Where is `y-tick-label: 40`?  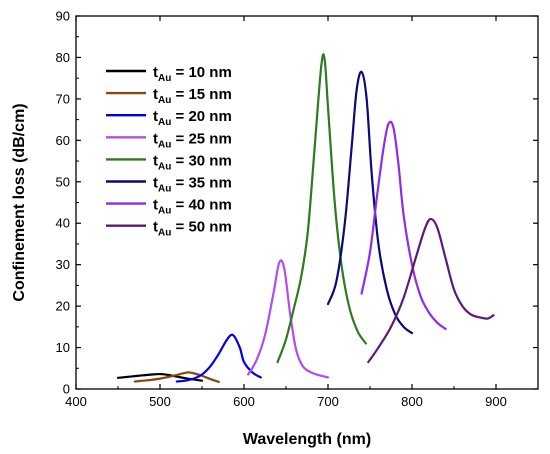
y-tick-label: 40 is located at coordinates (63, 223).